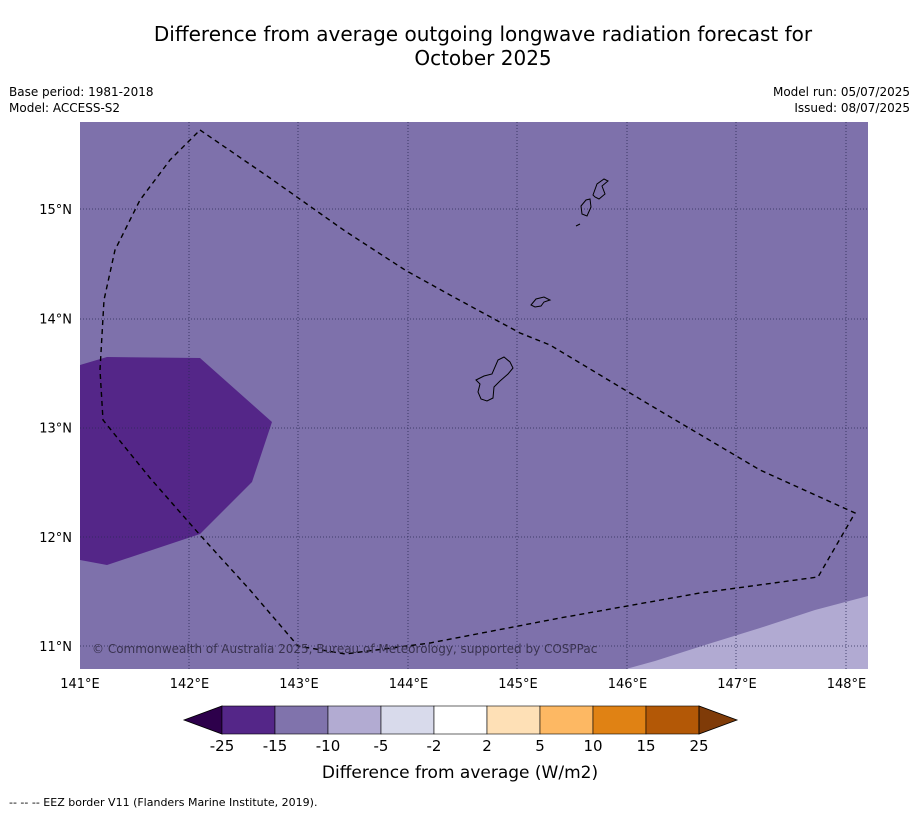  What do you see at coordinates (541, 302) in the screenshot?
I see `rota-island` at bounding box center [541, 302].